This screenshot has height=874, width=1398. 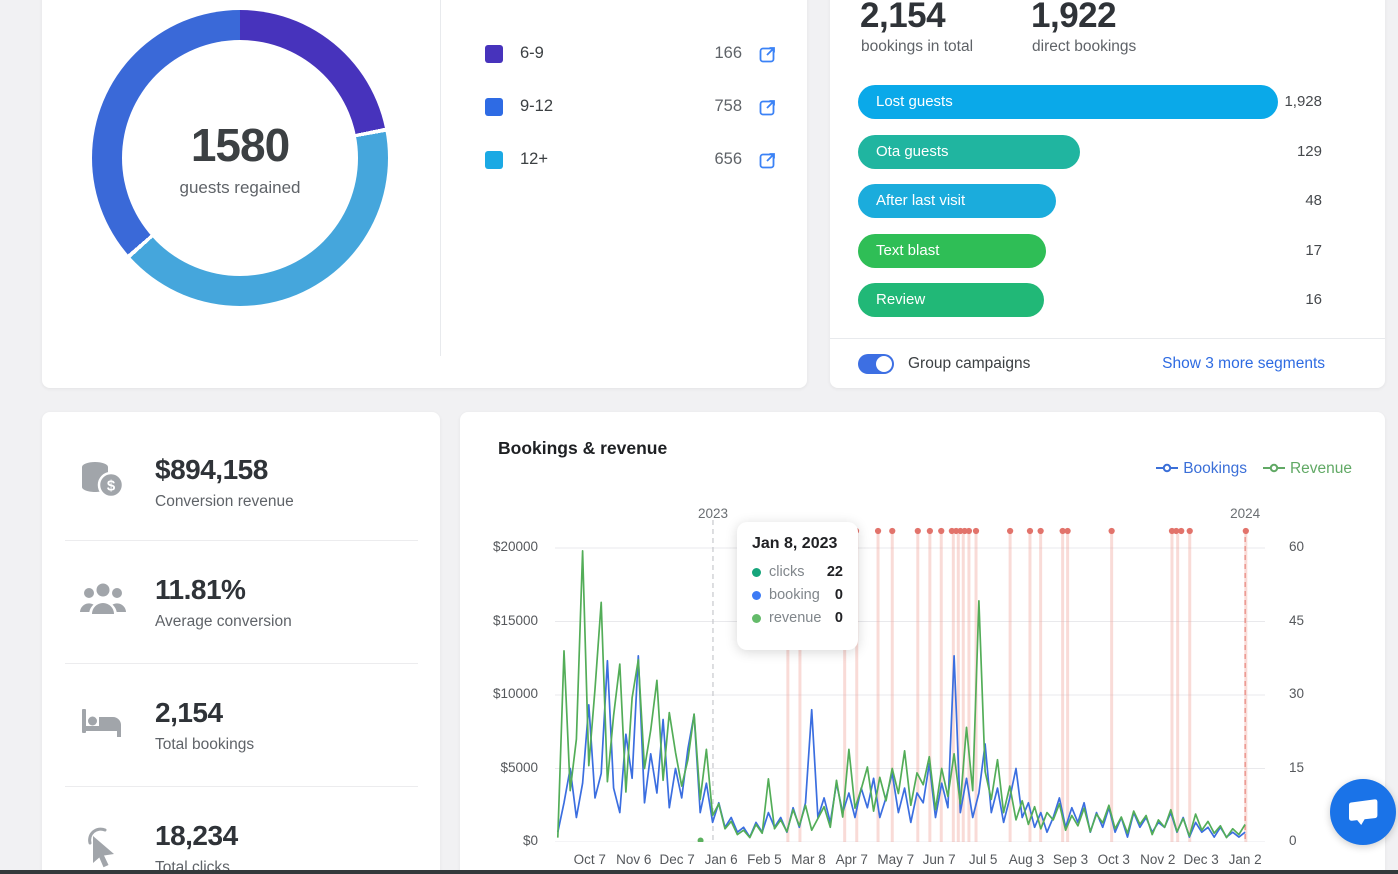 I want to click on tooltip-series-value: 22, so click(x=834, y=572).